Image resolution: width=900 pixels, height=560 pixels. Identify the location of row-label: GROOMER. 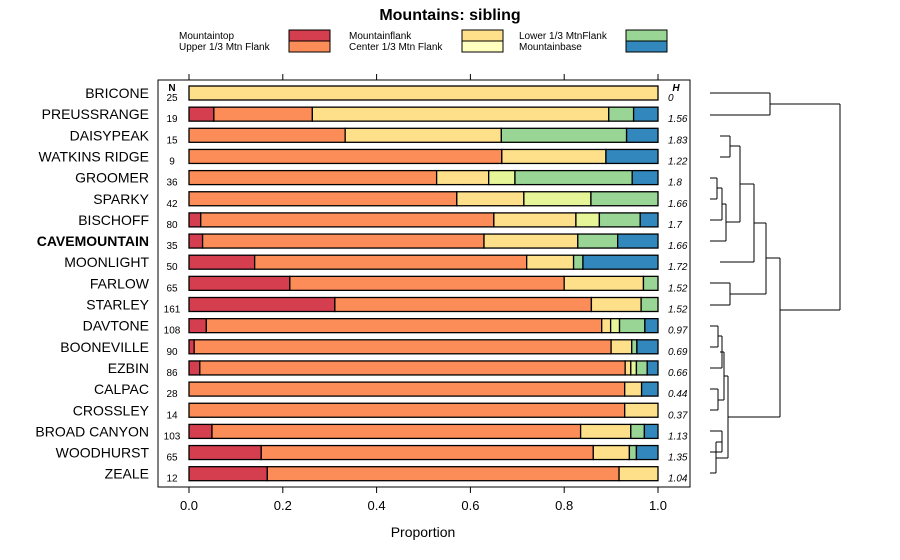
(112, 178).